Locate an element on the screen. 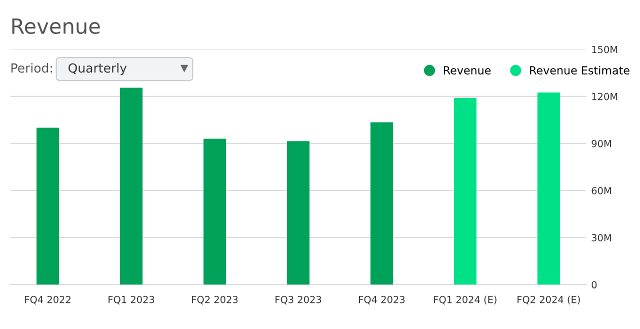 The width and height of the screenshot is (640, 329). chart-title: Revenue is located at coordinates (56, 26).